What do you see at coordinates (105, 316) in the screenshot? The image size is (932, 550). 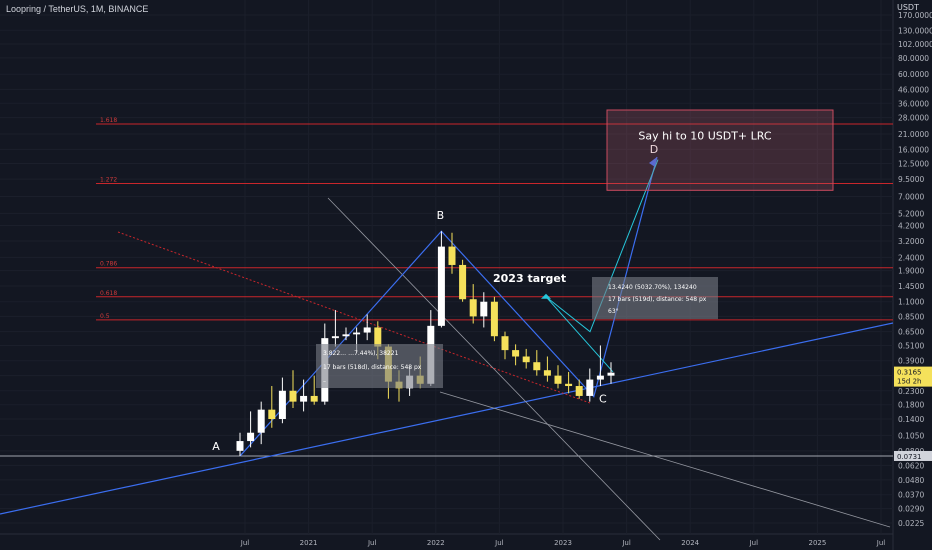 I see `fib-level-label: 0.5` at bounding box center [105, 316].